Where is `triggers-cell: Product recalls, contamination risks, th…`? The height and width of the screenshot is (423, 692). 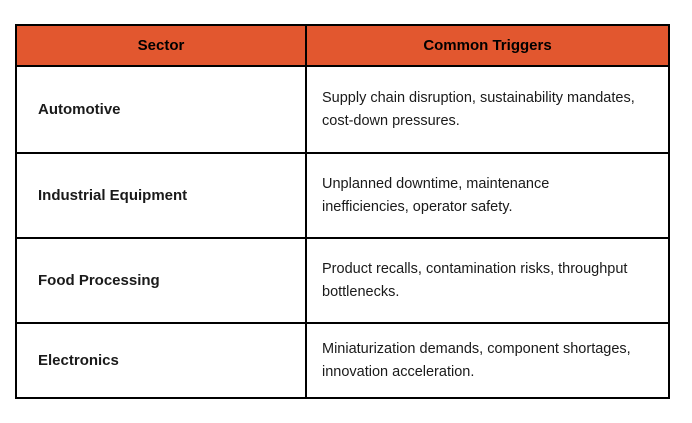
triggers-cell: Product recalls, contamination risks, th… is located at coordinates (487, 280).